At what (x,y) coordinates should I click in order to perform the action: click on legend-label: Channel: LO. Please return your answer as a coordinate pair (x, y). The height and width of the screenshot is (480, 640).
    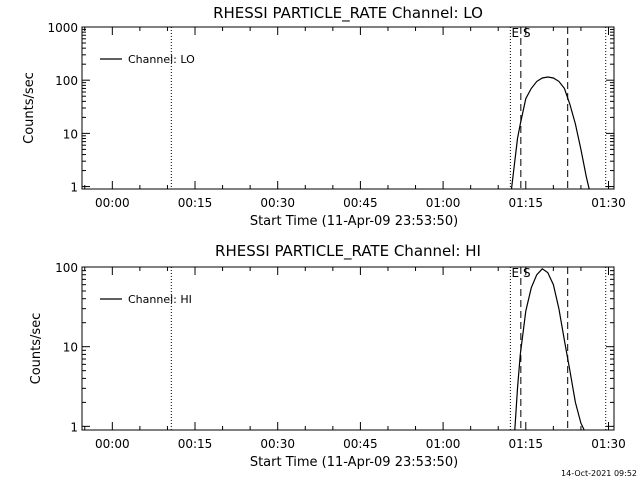
    Looking at the image, I should click on (161, 59).